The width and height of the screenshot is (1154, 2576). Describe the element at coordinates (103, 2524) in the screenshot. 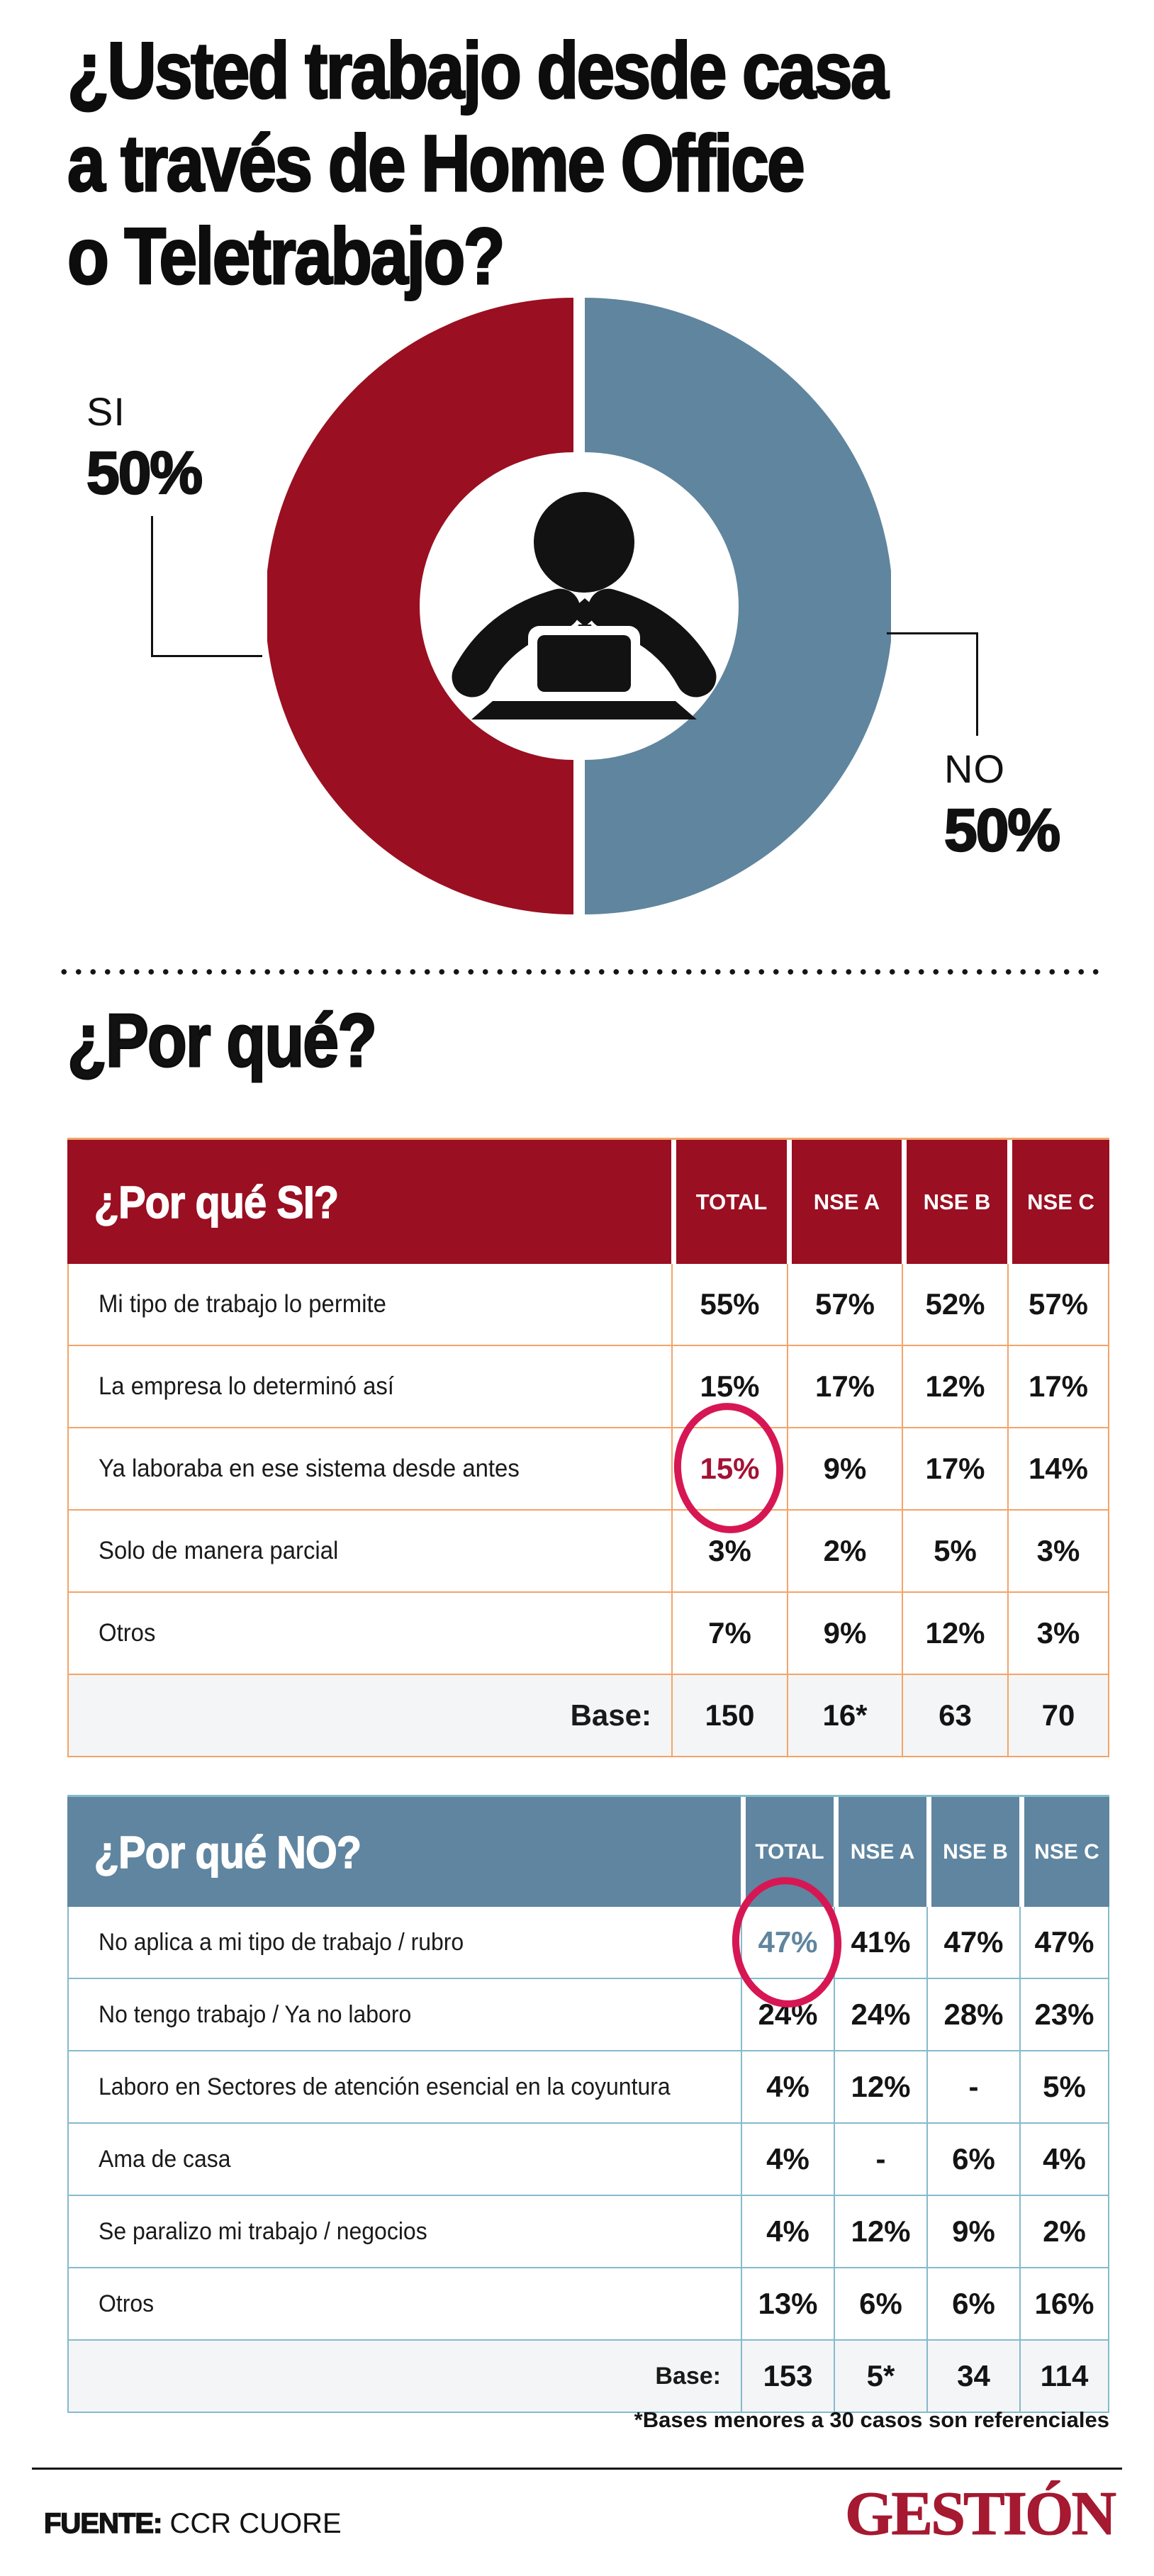

I see `source-label: FUENTE:` at that location.